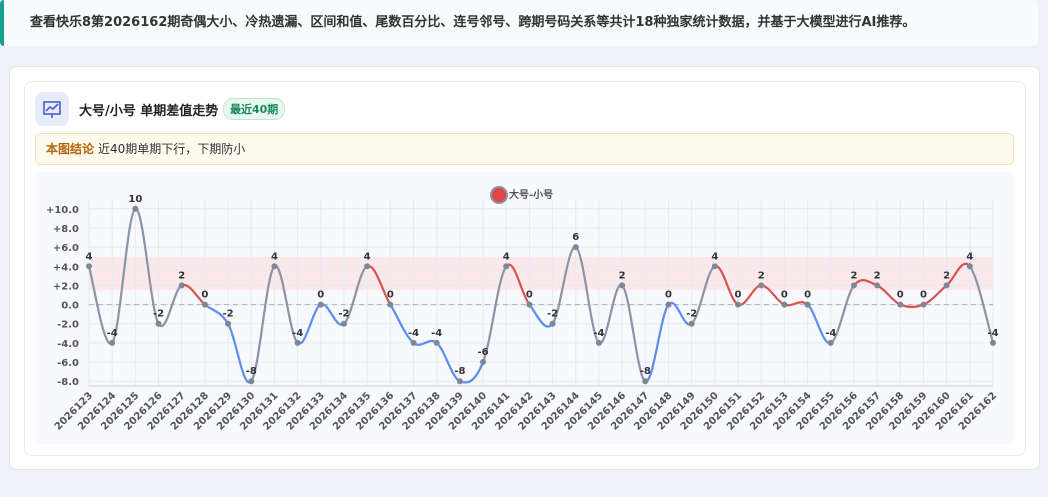  What do you see at coordinates (149, 111) in the screenshot?
I see `chart-title: 大号/小号 单期差值走势` at bounding box center [149, 111].